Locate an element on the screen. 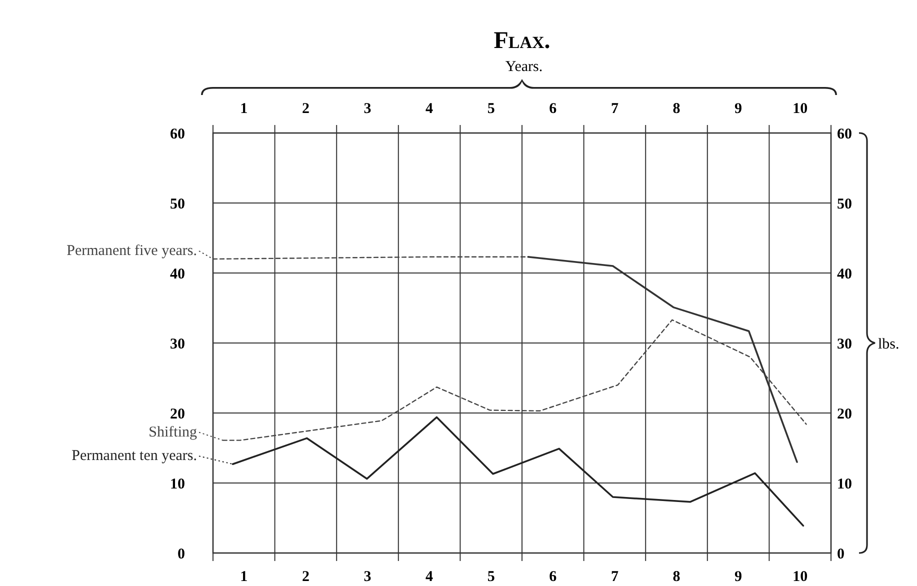 This screenshot has width=917, height=586. x-tick-label: 10 is located at coordinates (800, 577).